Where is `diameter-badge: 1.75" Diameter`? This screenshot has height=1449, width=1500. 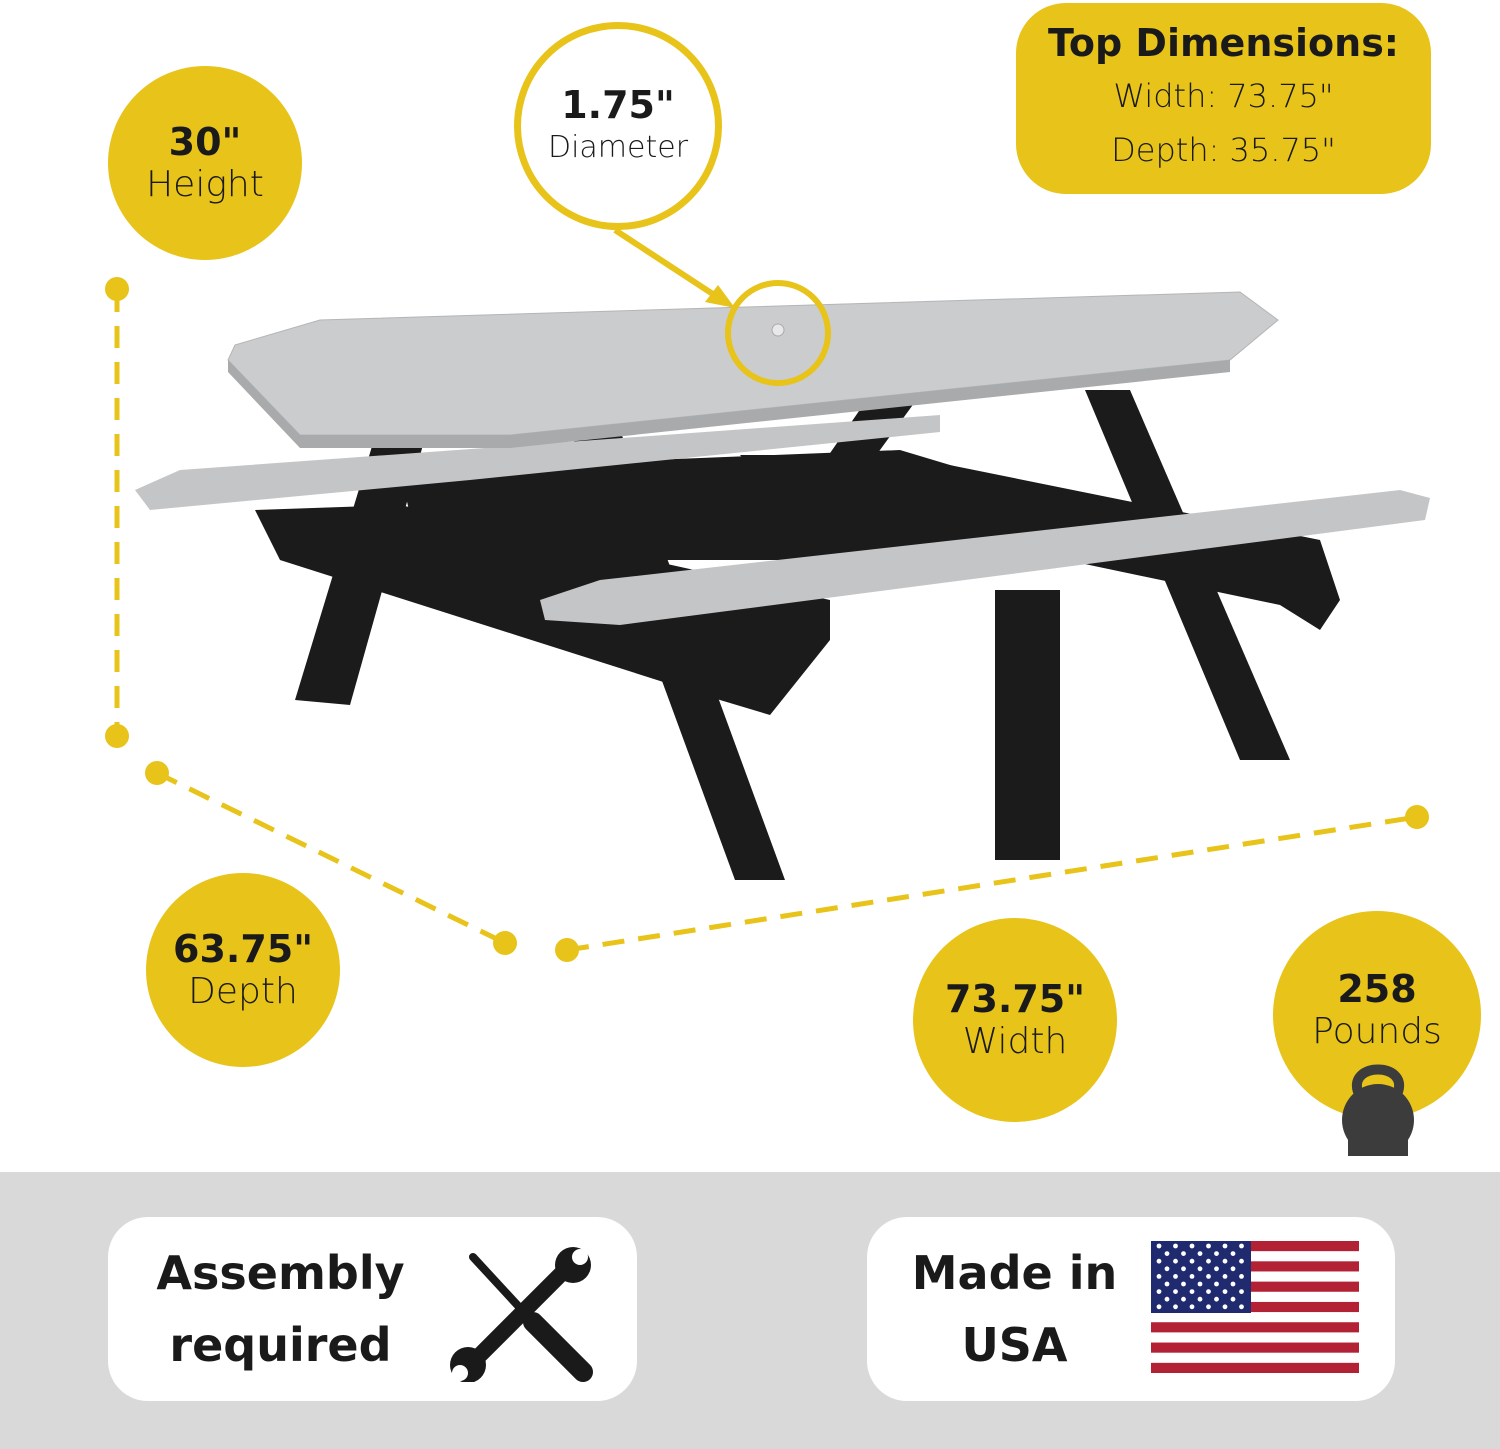
diameter-badge: 1.75" Diameter is located at coordinates (618, 126).